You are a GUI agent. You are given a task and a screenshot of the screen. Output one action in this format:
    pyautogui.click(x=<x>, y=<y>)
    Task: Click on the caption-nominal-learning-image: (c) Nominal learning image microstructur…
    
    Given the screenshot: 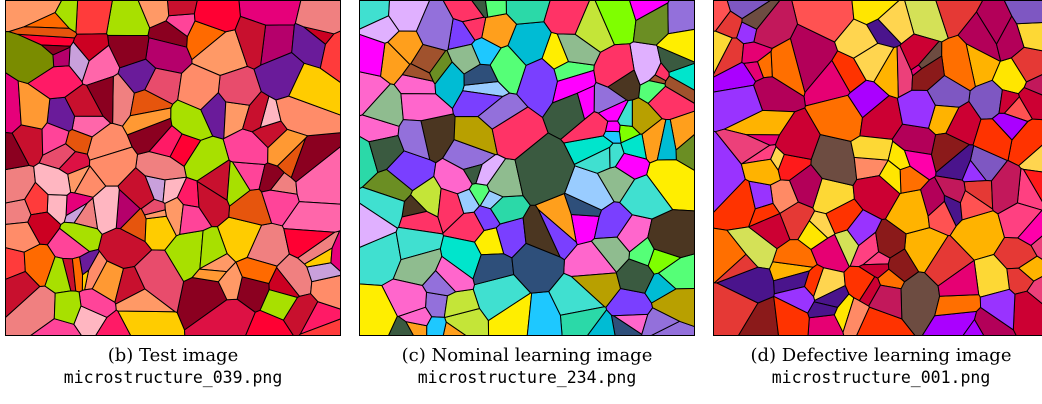 What is the action you would take?
    pyautogui.click(x=527, y=367)
    